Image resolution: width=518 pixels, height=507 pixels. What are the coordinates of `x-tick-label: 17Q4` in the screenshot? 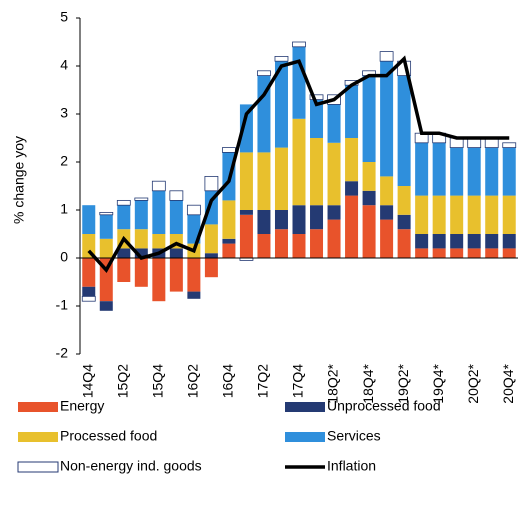 It's located at (298, 381).